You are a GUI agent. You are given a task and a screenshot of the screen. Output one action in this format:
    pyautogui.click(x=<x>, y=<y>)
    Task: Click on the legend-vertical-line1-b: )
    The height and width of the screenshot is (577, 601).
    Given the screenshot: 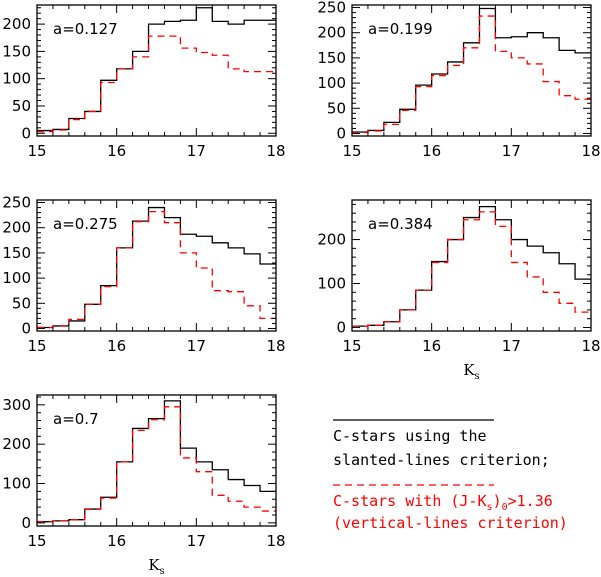 What is the action you would take?
    pyautogui.click(x=497, y=501)
    